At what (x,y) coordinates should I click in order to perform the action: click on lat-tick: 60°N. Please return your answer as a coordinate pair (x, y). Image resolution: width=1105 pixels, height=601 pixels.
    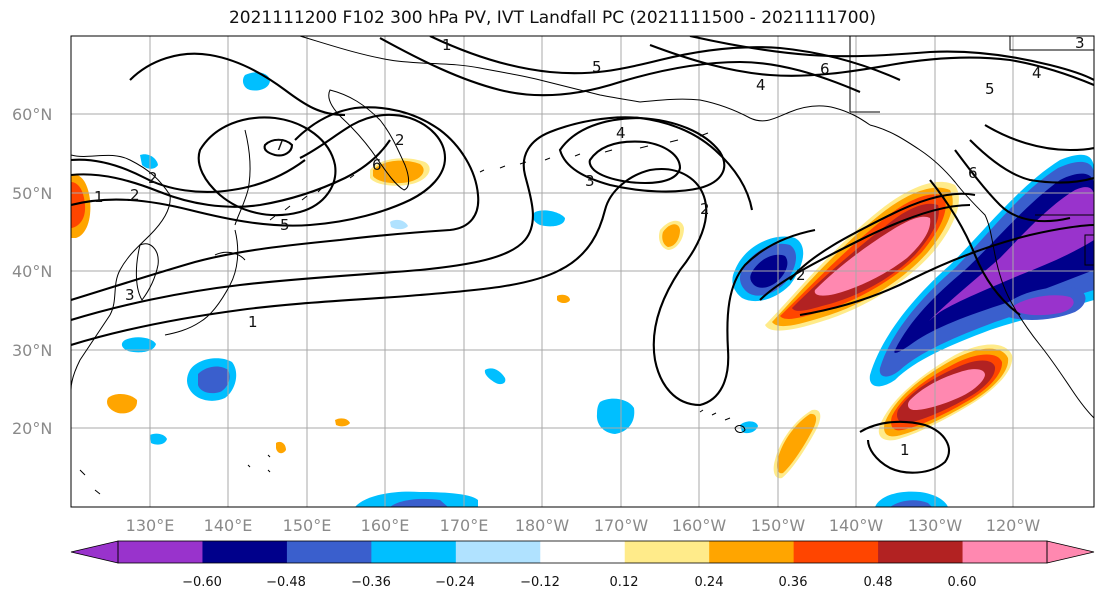
    Looking at the image, I should click on (32, 114).